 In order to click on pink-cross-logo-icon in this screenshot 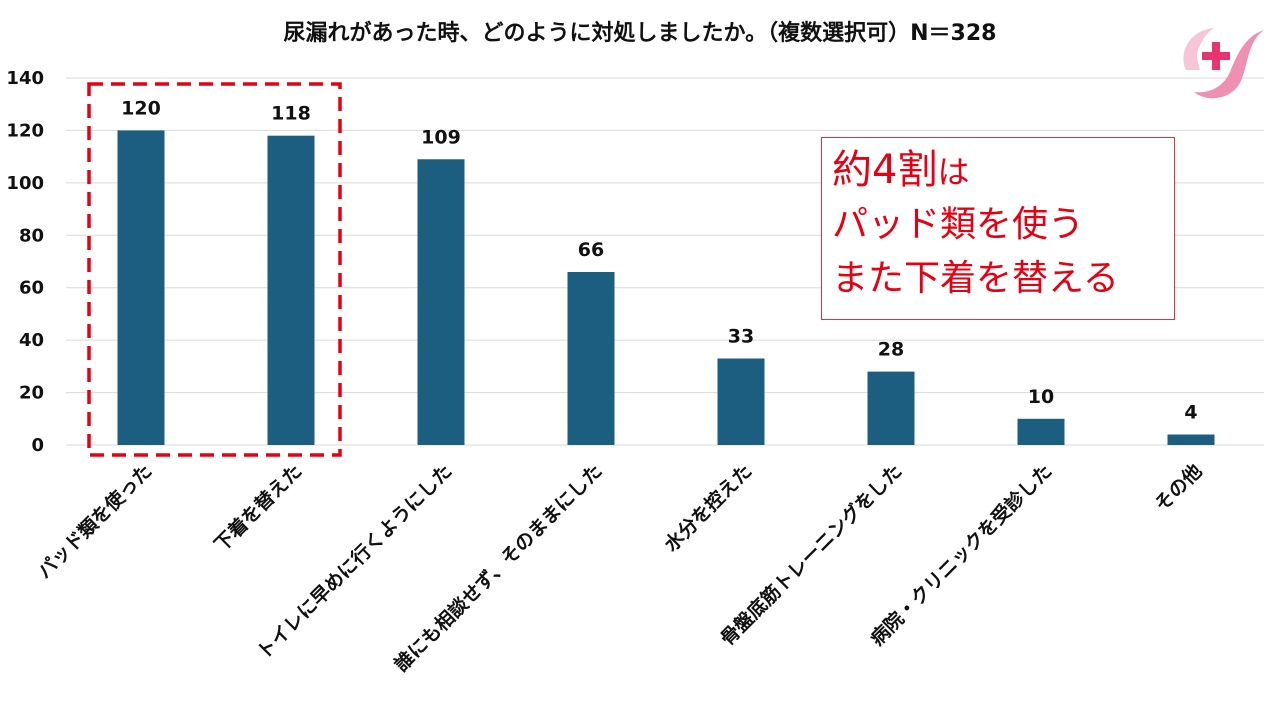, I will do `click(1223, 63)`.